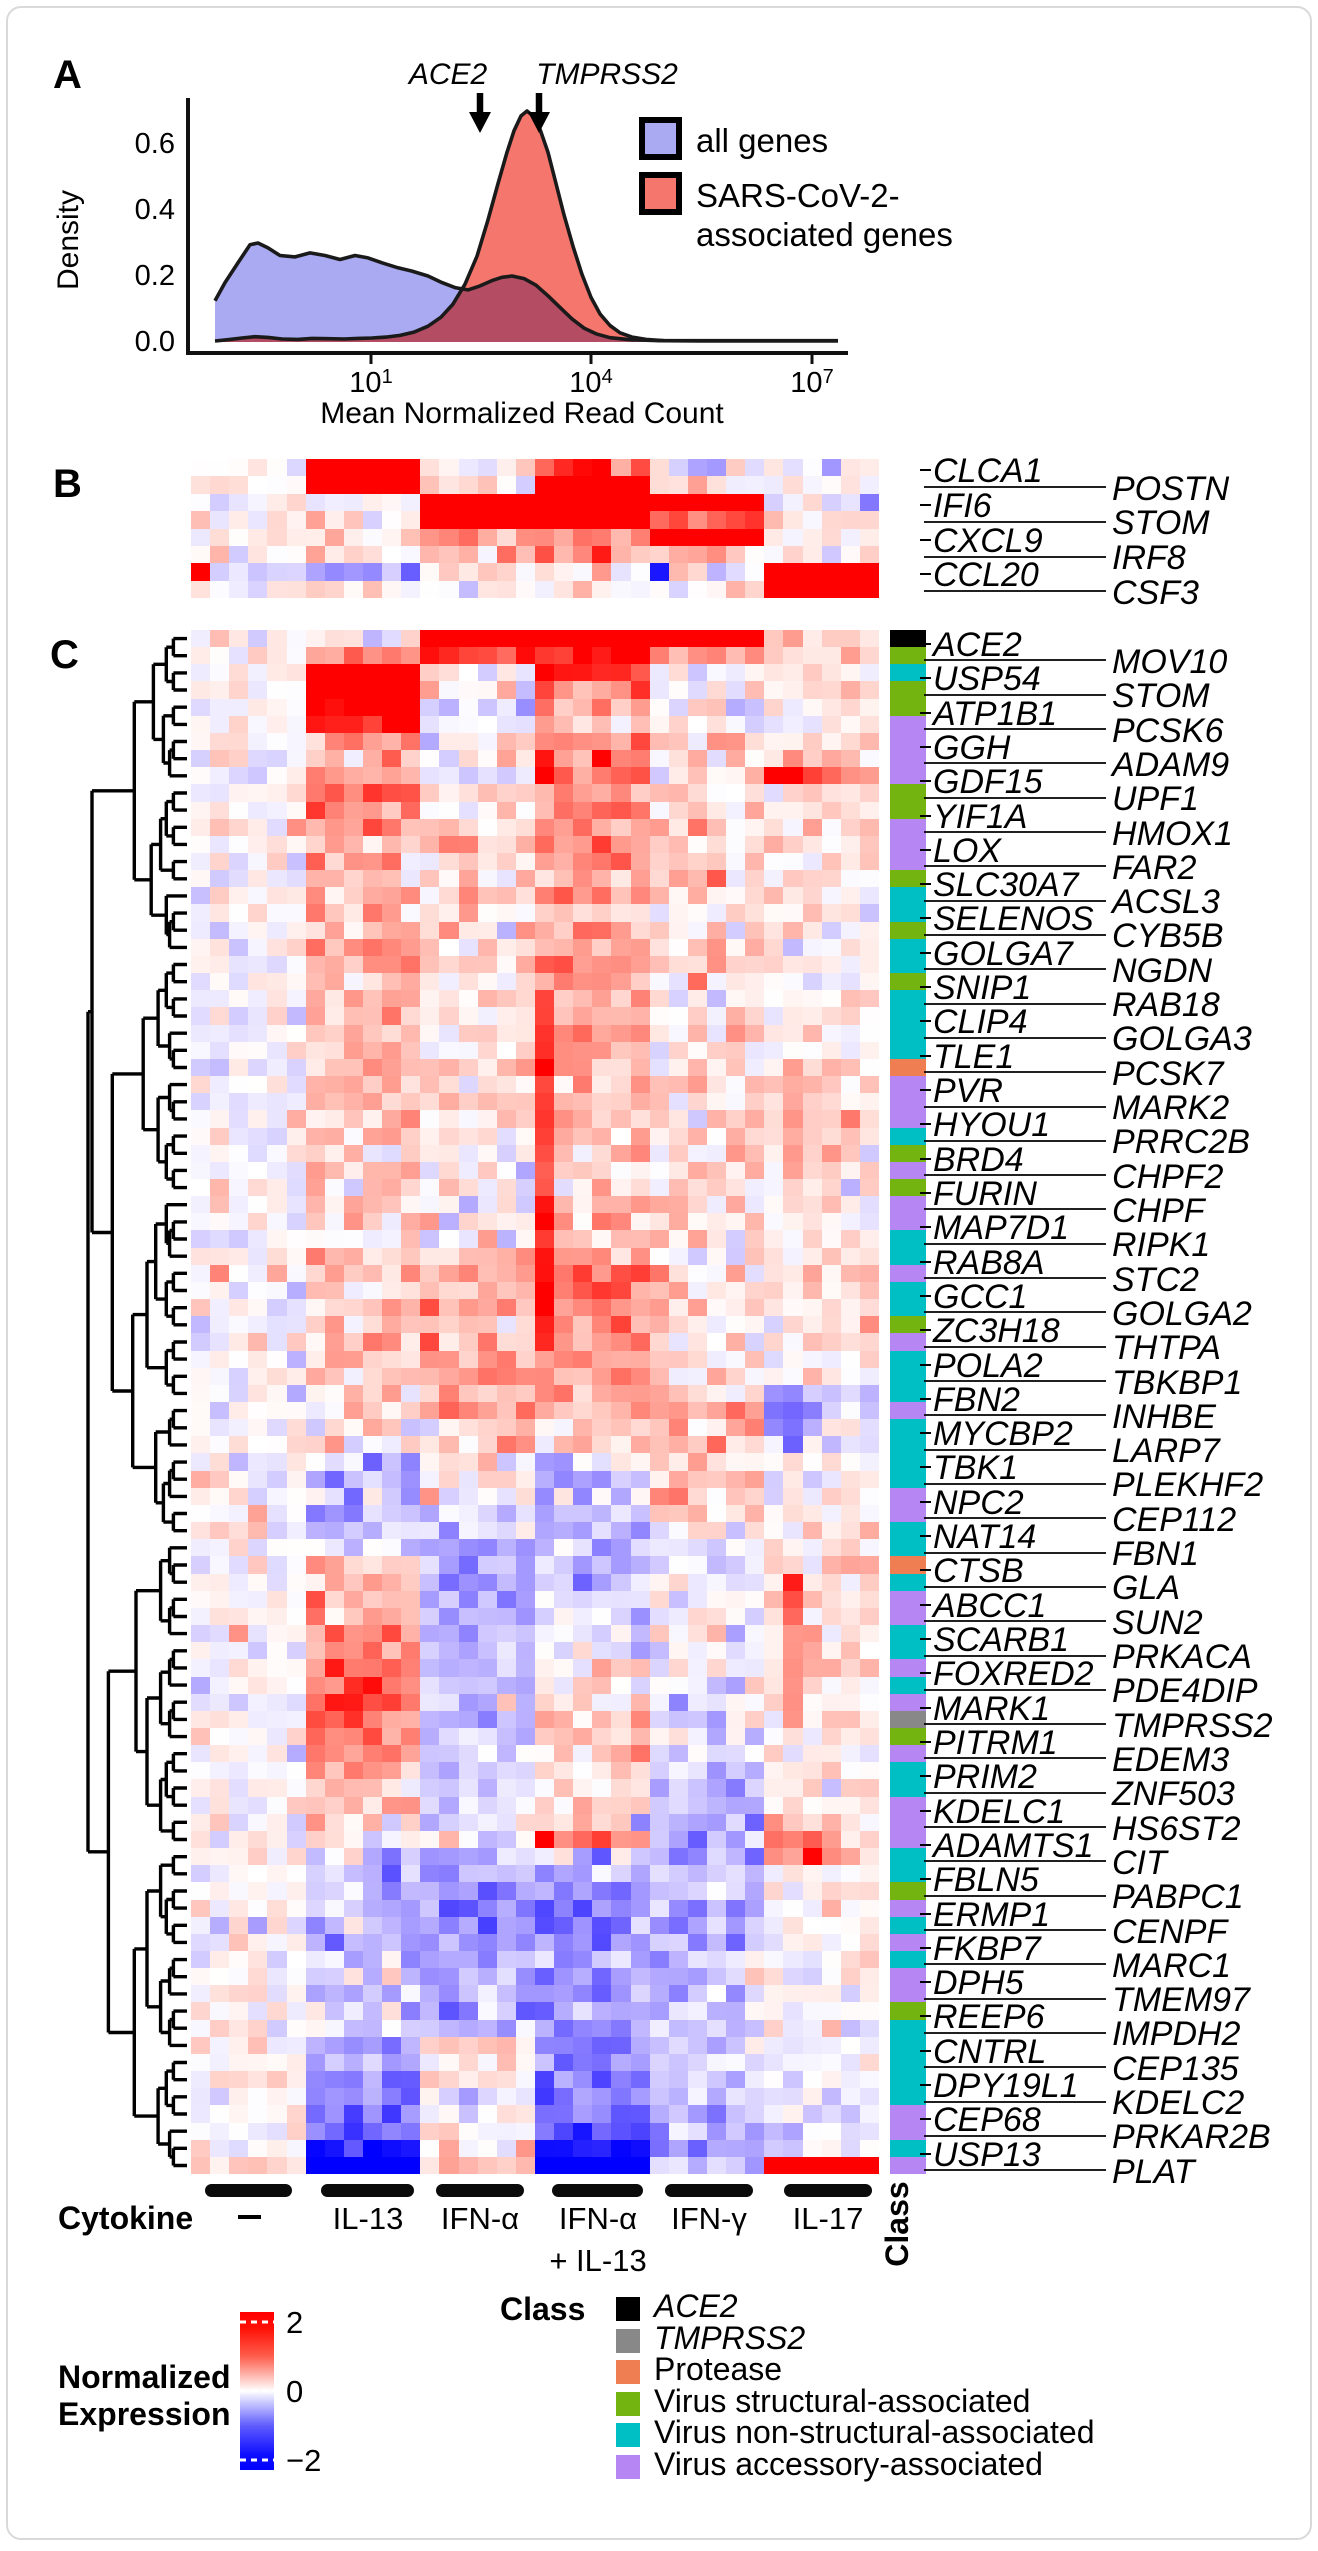 This screenshot has height=2551, width=1318. I want to click on svg-text: USP13, so click(987, 2155).